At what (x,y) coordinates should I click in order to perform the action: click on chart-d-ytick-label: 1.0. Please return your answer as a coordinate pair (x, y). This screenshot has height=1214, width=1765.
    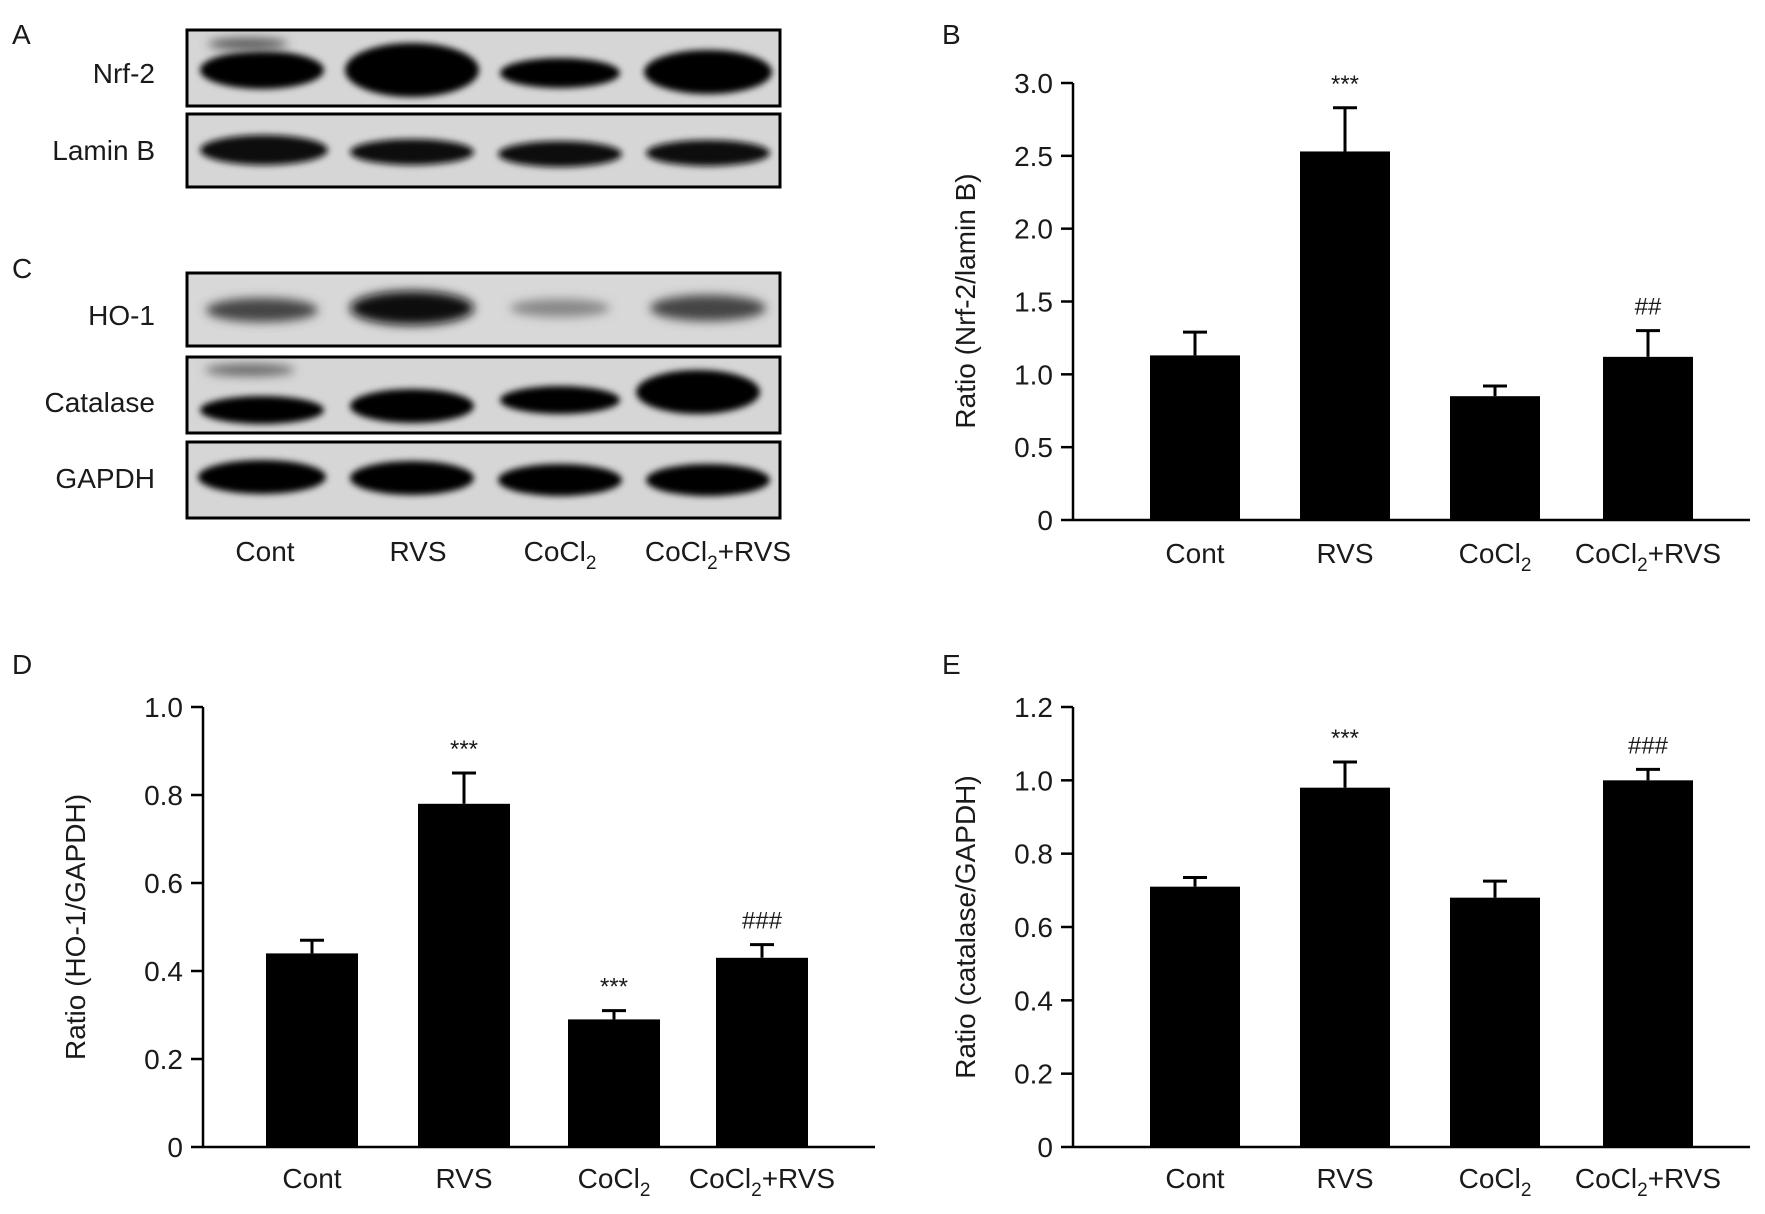
    Looking at the image, I should click on (163, 707).